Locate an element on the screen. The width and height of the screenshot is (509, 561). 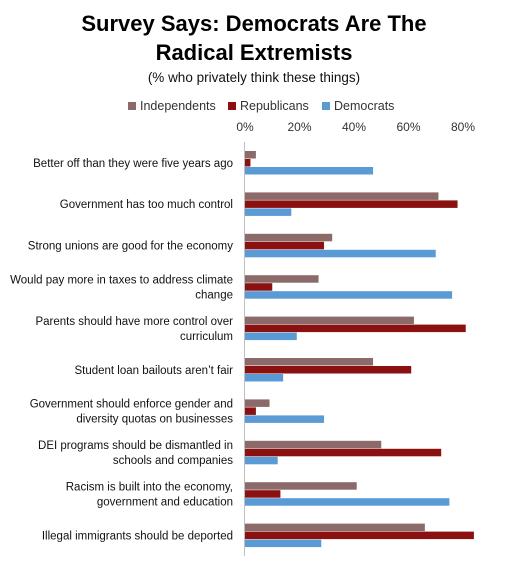
chart-title-line-2: Radical Extremists is located at coordinates (254, 52).